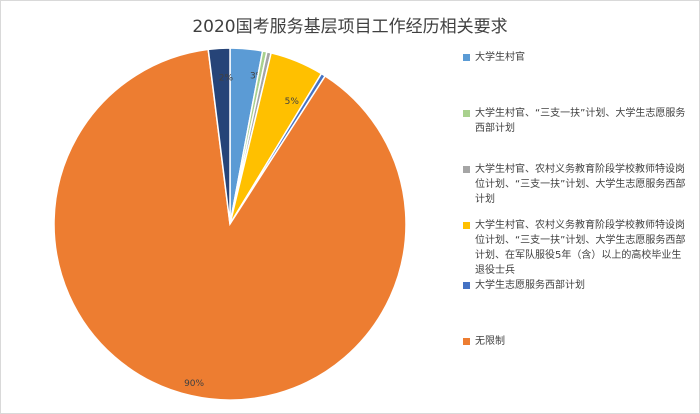 This screenshot has height=414, width=700. What do you see at coordinates (219, 136) in the screenshot?
I see `pie-slice` at bounding box center [219, 136].